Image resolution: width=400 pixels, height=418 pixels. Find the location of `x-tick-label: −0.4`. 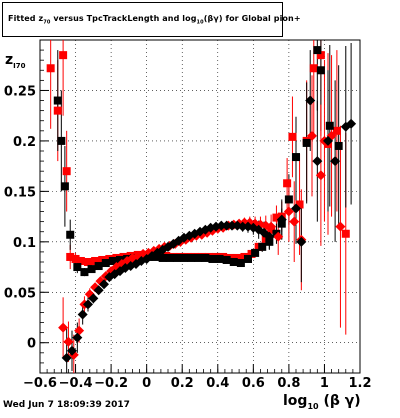

x-tick-label: −0.4 is located at coordinates (76, 383).